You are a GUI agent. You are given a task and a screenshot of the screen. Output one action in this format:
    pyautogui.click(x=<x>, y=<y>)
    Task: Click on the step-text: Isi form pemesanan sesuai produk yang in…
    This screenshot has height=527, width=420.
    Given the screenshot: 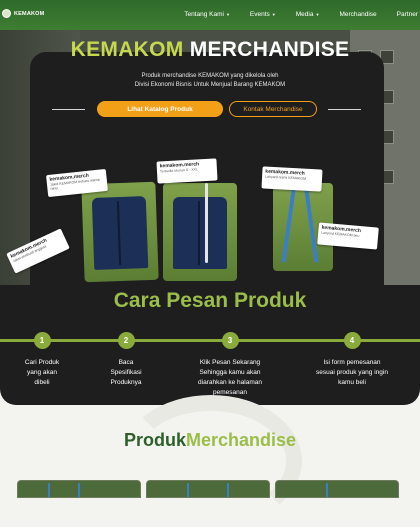 What is the action you would take?
    pyautogui.click(x=352, y=373)
    